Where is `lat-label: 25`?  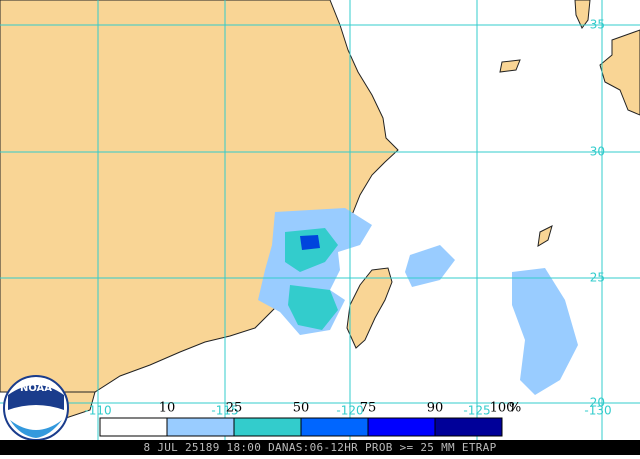
lat-label: 25 is located at coordinates (597, 278).